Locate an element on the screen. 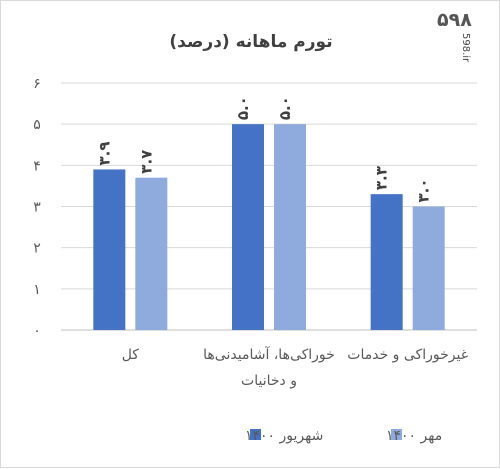 The height and width of the screenshot is (469, 500). x-category-label: کل is located at coordinates (131, 355).